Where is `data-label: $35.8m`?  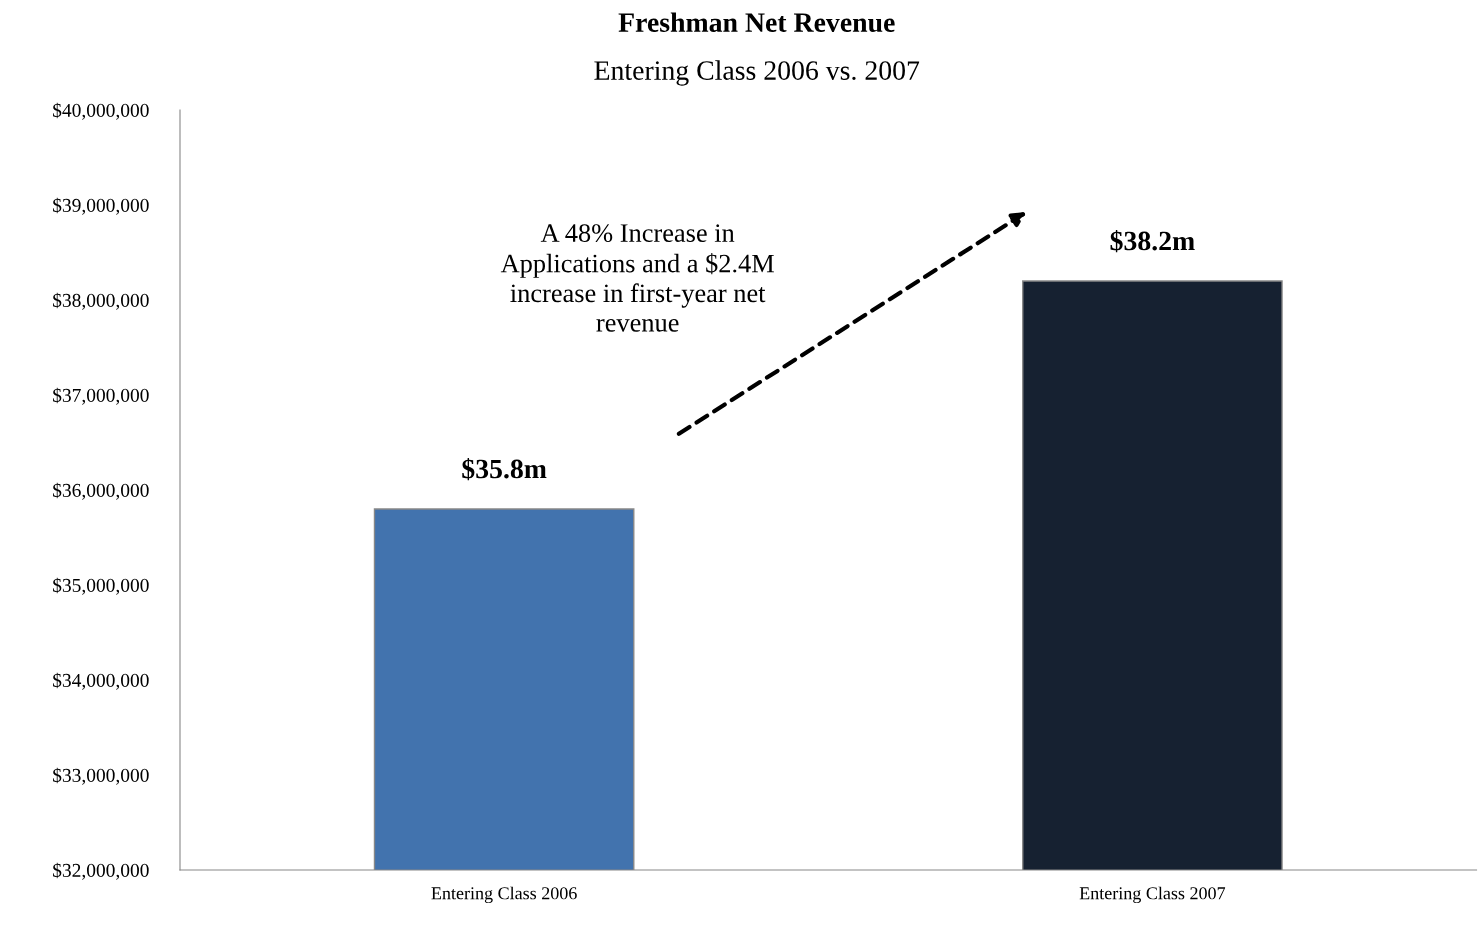
data-label: $35.8m is located at coordinates (504, 469).